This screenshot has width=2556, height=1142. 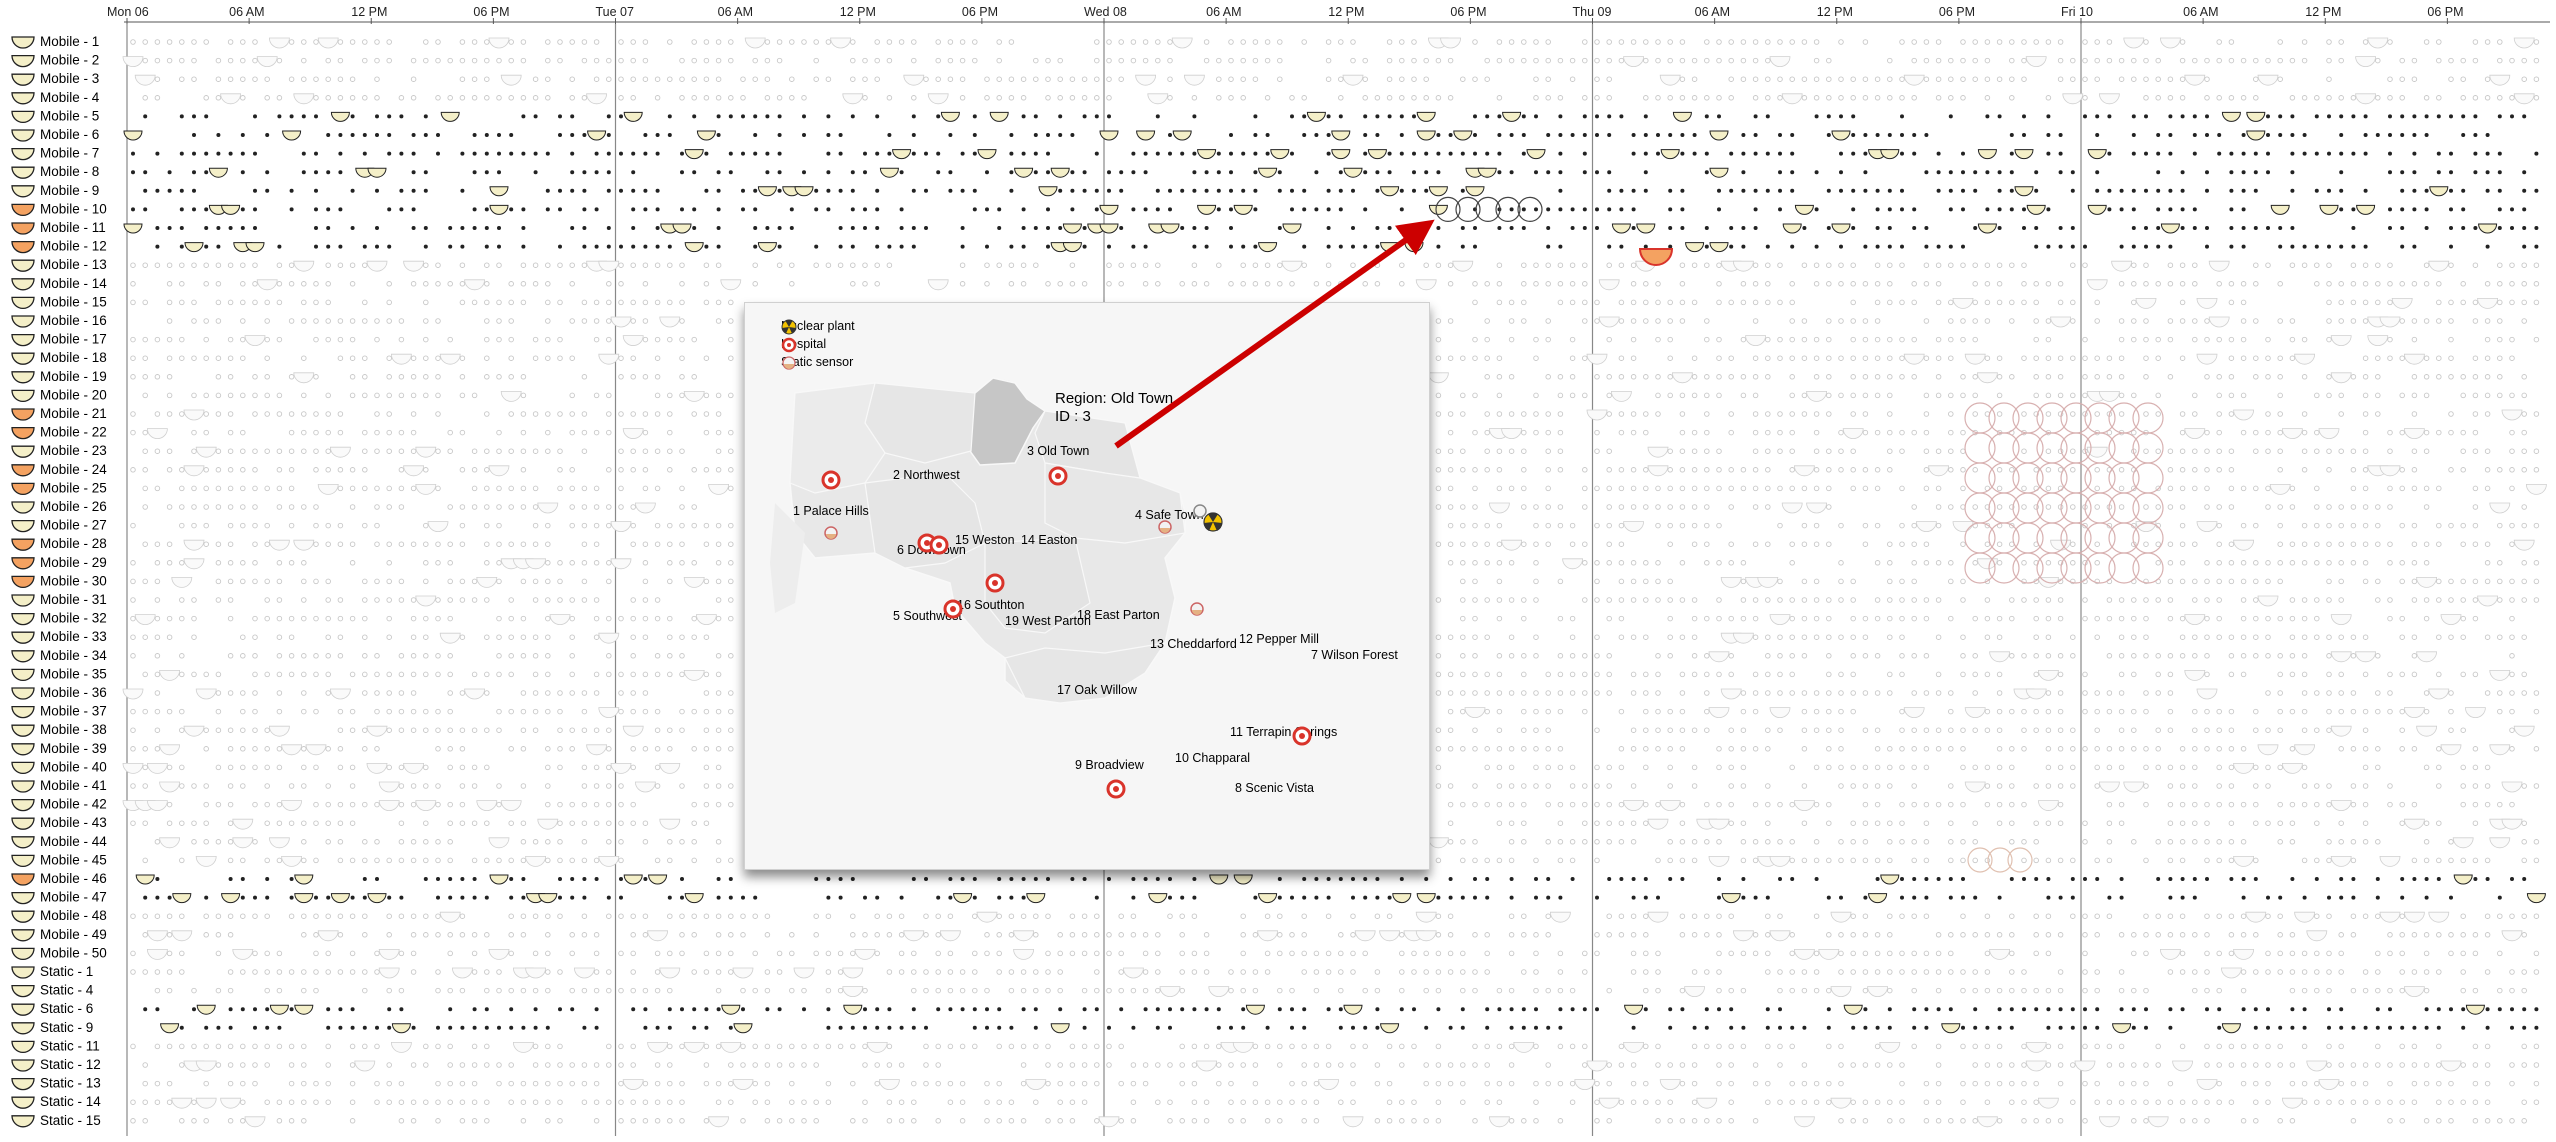 I want to click on hour-tick-label: 12 PM, so click(x=2323, y=12).